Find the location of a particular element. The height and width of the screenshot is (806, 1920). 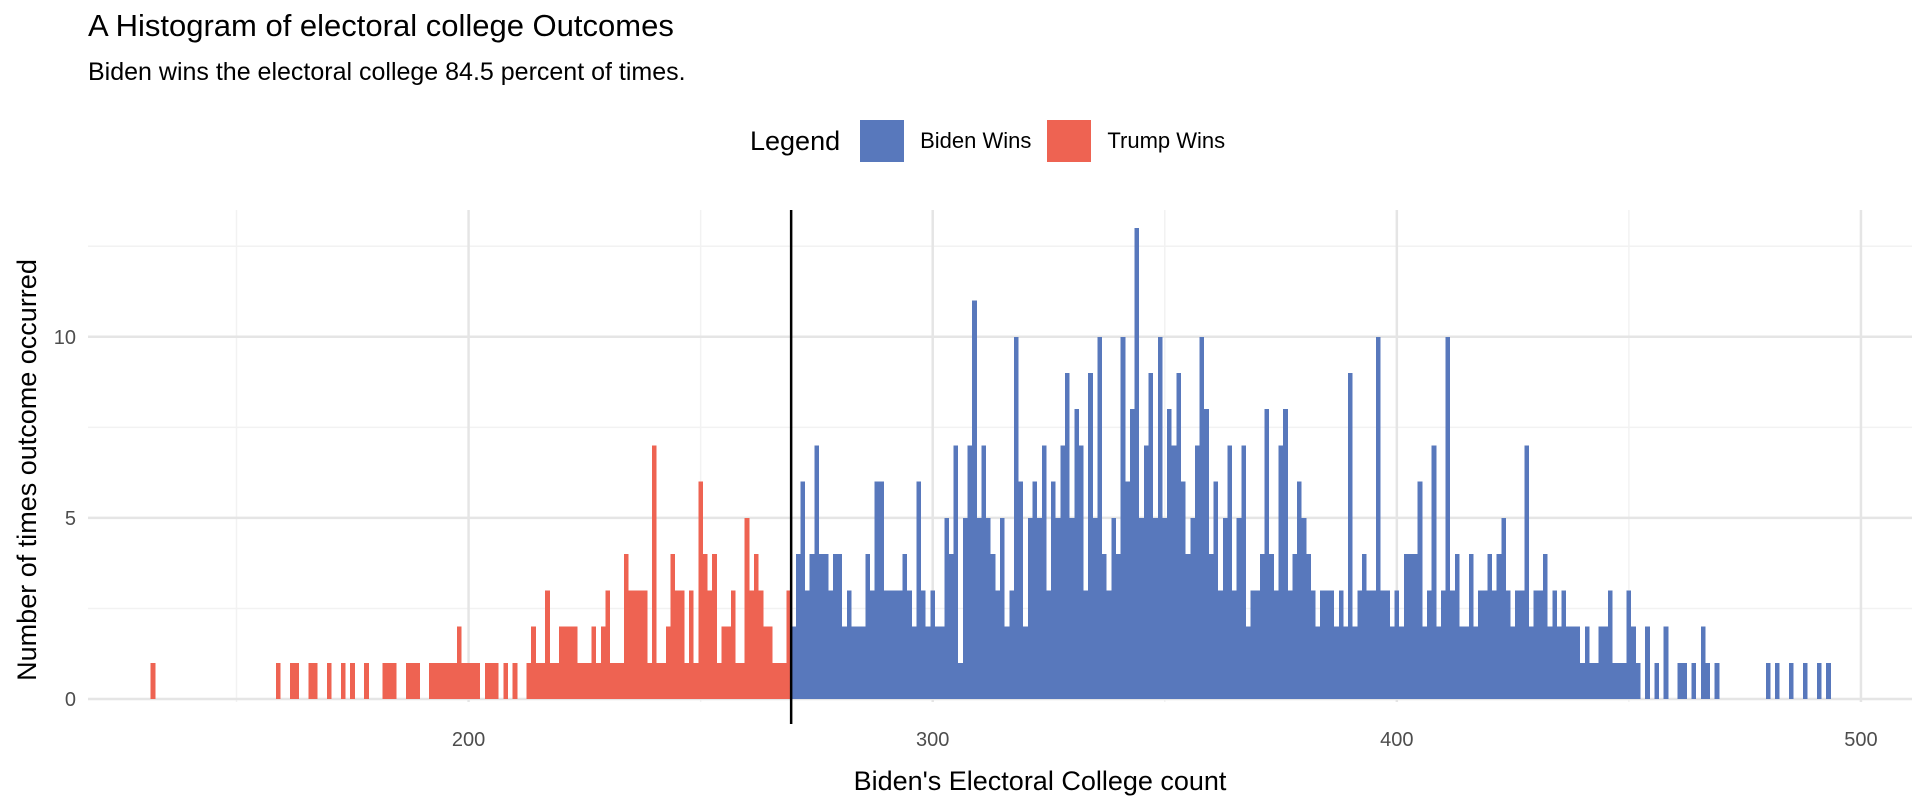

x-axis-ticks: 200 300 400 500 is located at coordinates (1165, 740).